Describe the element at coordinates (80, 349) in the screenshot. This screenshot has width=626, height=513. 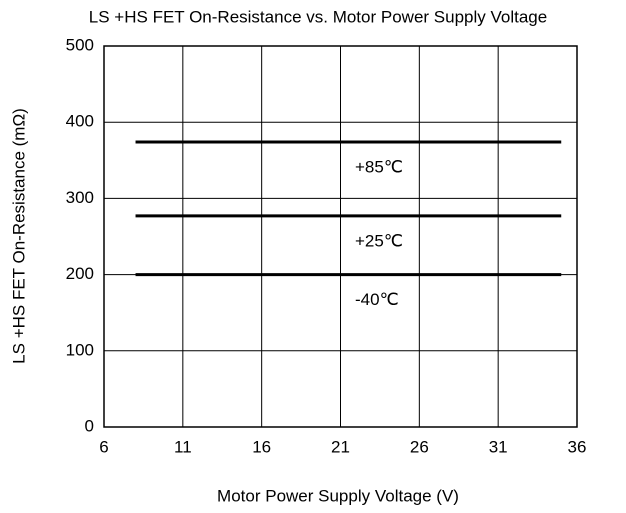
I see `y-tick-label: 100` at that location.